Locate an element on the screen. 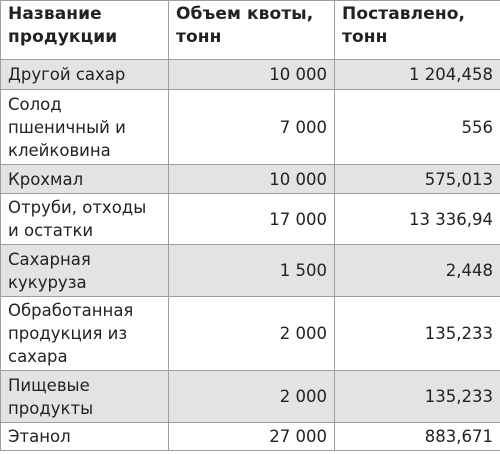  table-row: Другой сахар 10 000 1 204,458 is located at coordinates (250, 74).